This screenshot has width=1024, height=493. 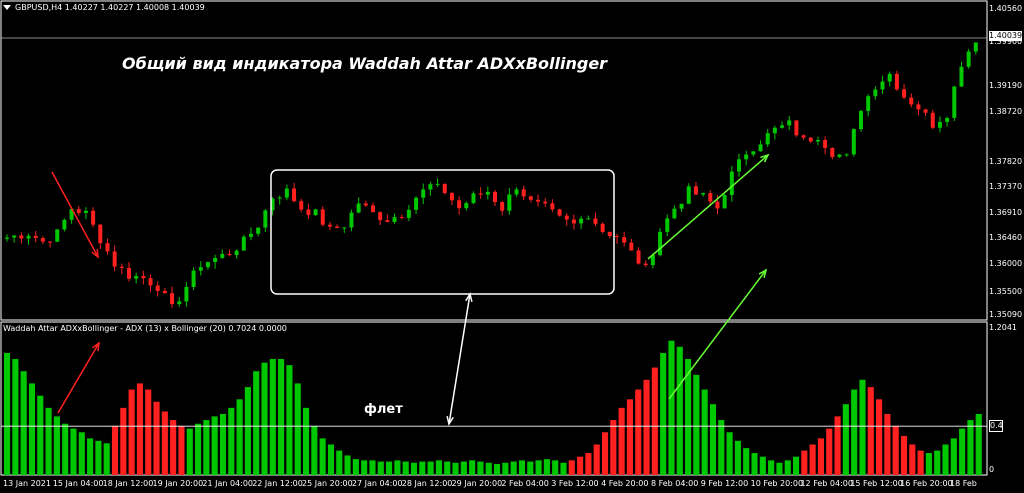 I want to click on arrow-up-main-head, so click(x=765, y=158).